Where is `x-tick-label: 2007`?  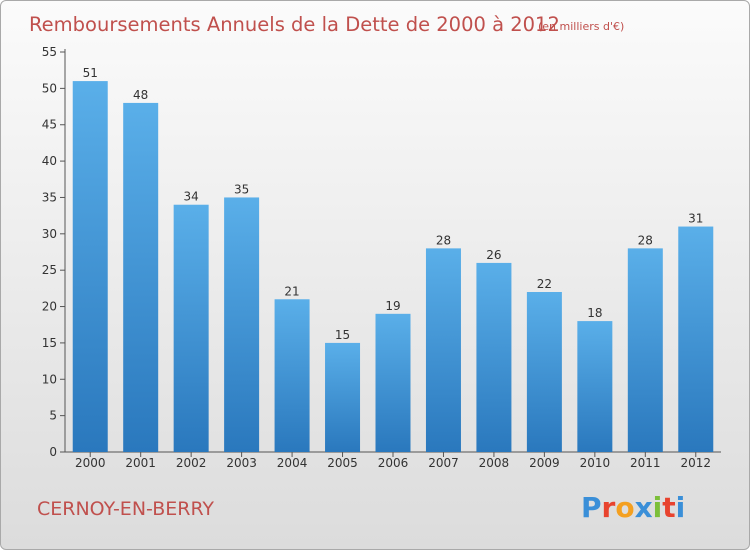 x-tick-label: 2007 is located at coordinates (443, 463).